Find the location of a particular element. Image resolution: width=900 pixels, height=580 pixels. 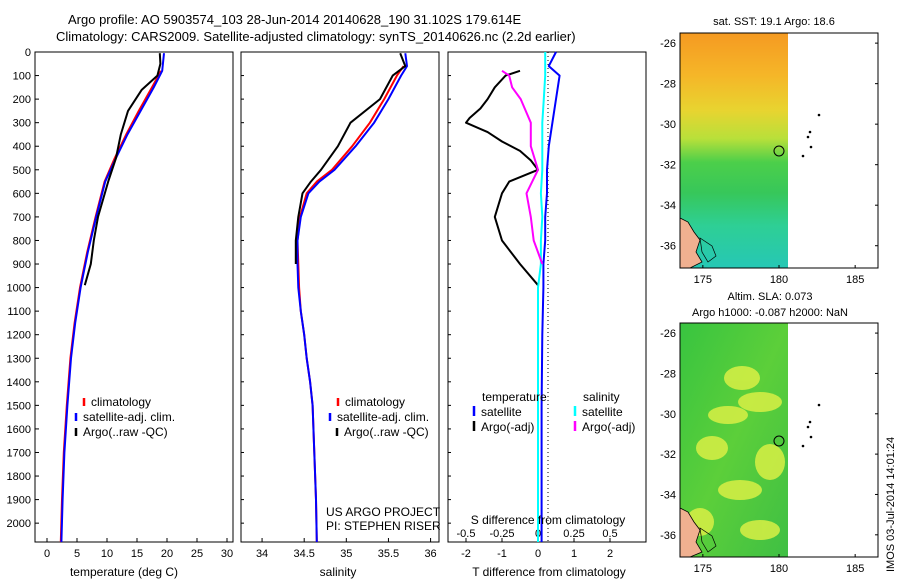

depth-tick-label: 1300 is located at coordinates (19, 359).